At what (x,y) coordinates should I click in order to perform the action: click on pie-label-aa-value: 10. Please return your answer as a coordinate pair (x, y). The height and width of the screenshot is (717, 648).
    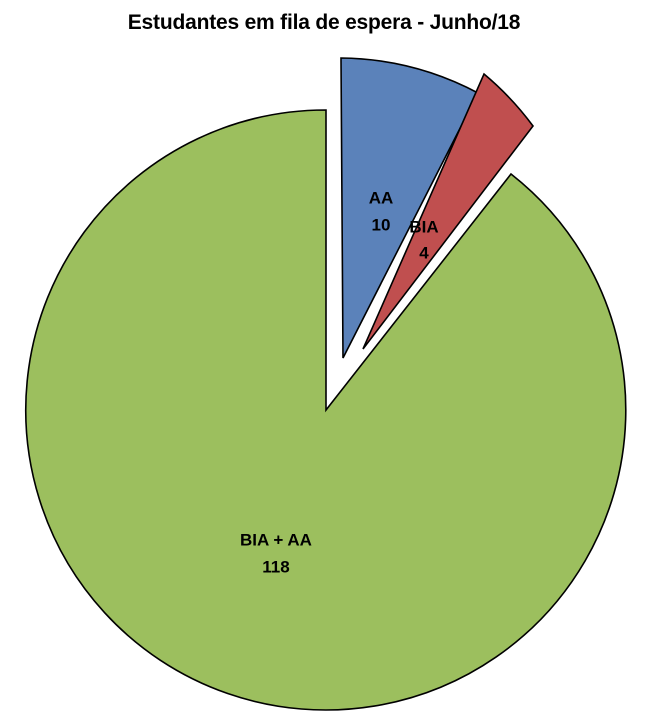
    Looking at the image, I should click on (381, 224).